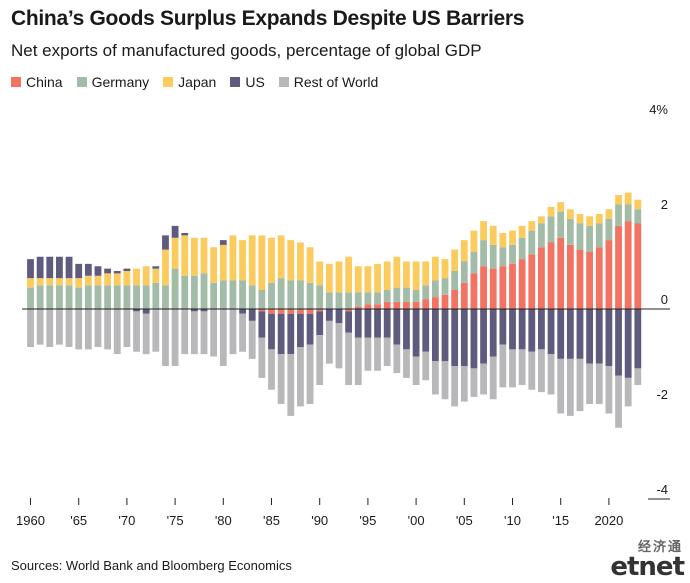 Image resolution: width=690 pixels, height=583 pixels. What do you see at coordinates (406, 305) in the screenshot?
I see `bar-china-1999` at bounding box center [406, 305].